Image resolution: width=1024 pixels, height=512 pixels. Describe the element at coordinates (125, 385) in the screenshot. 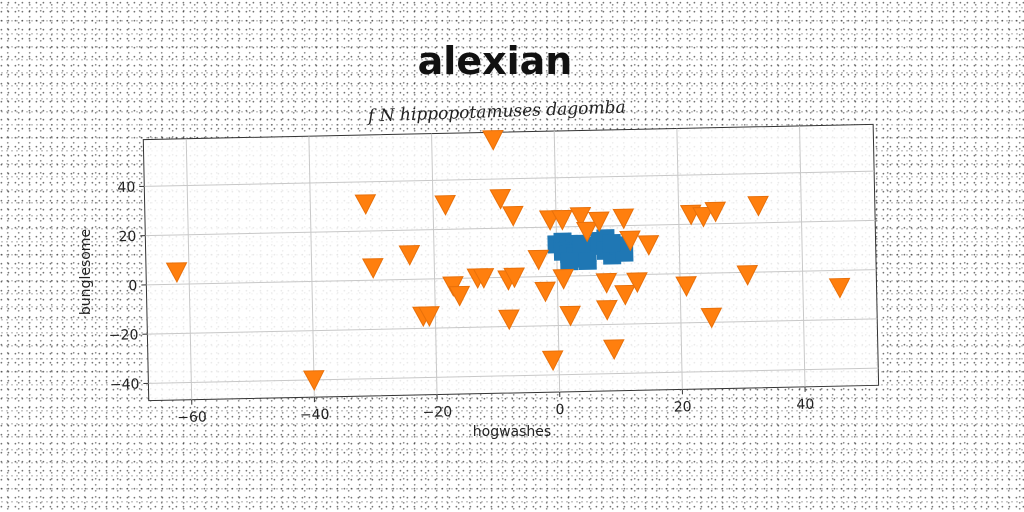

I see `y-tick-label: −40` at that location.